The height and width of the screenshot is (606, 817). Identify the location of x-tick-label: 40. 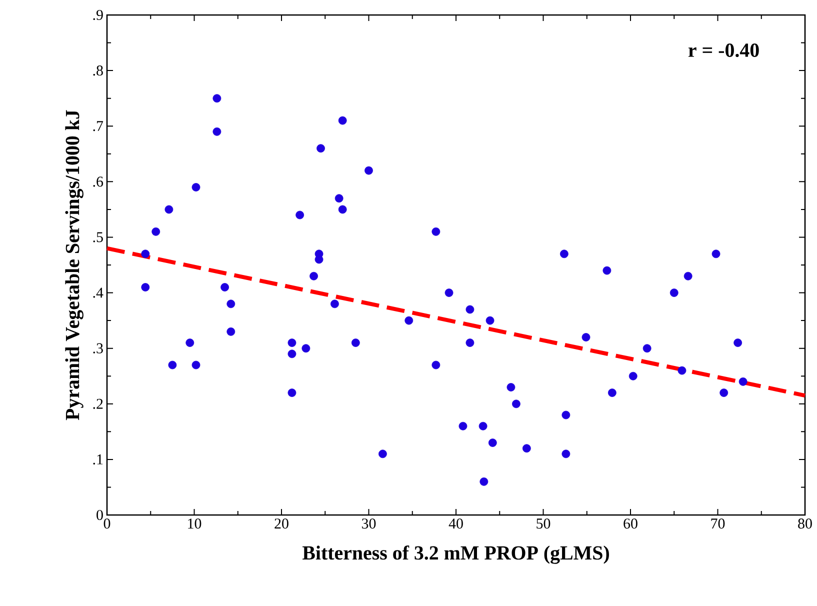
(455, 523).